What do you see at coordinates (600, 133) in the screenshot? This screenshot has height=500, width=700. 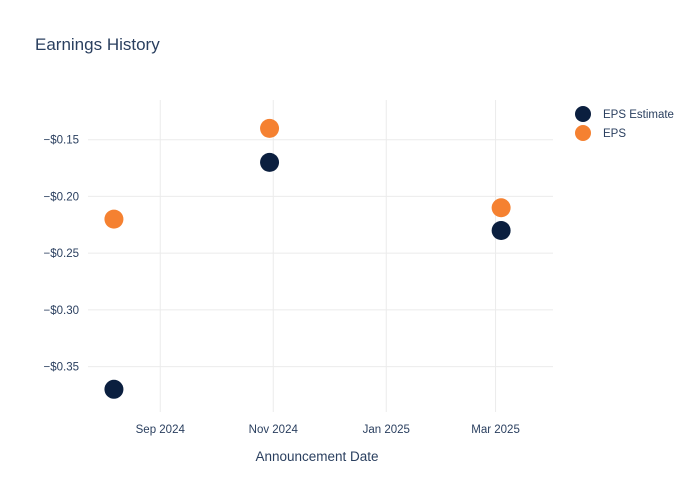 I see `legend-item-eps: EPS` at bounding box center [600, 133].